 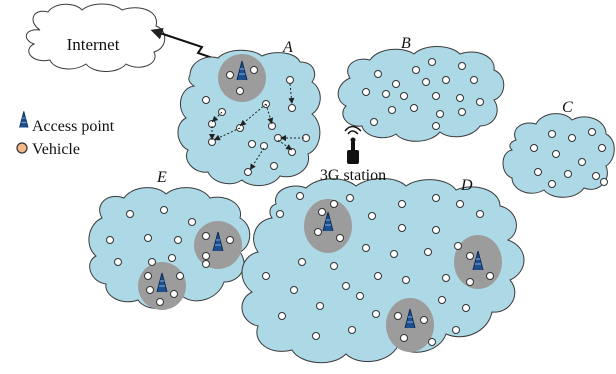 I want to click on cloud-region-b: B, so click(x=421, y=88).